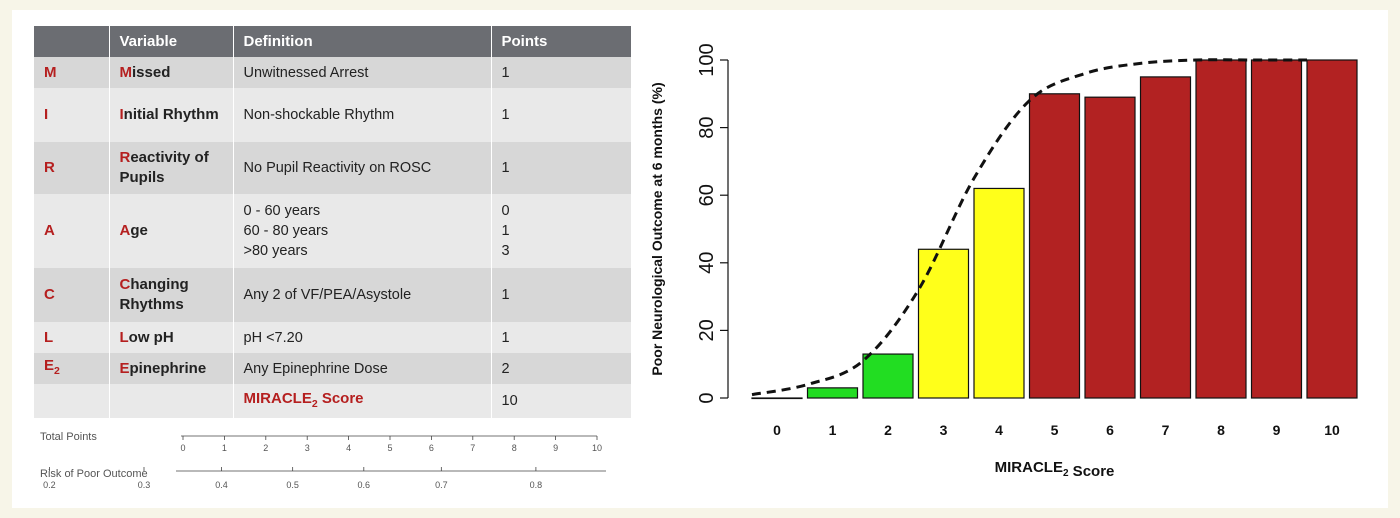 This screenshot has height=518, width=1400. I want to click on x-tick-label: 10, so click(1332, 430).